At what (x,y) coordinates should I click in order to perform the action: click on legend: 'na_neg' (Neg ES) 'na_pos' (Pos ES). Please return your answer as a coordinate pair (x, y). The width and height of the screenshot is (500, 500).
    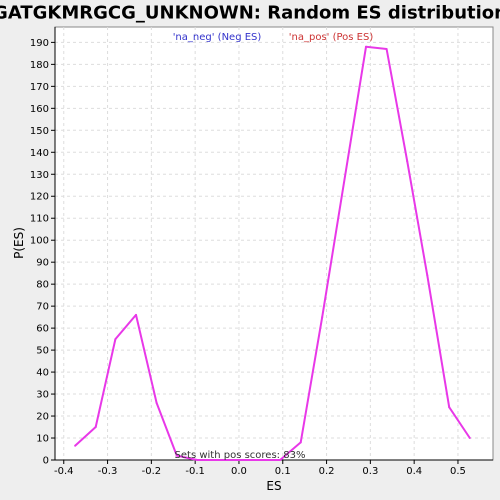
    Looking at the image, I should click on (273, 37).